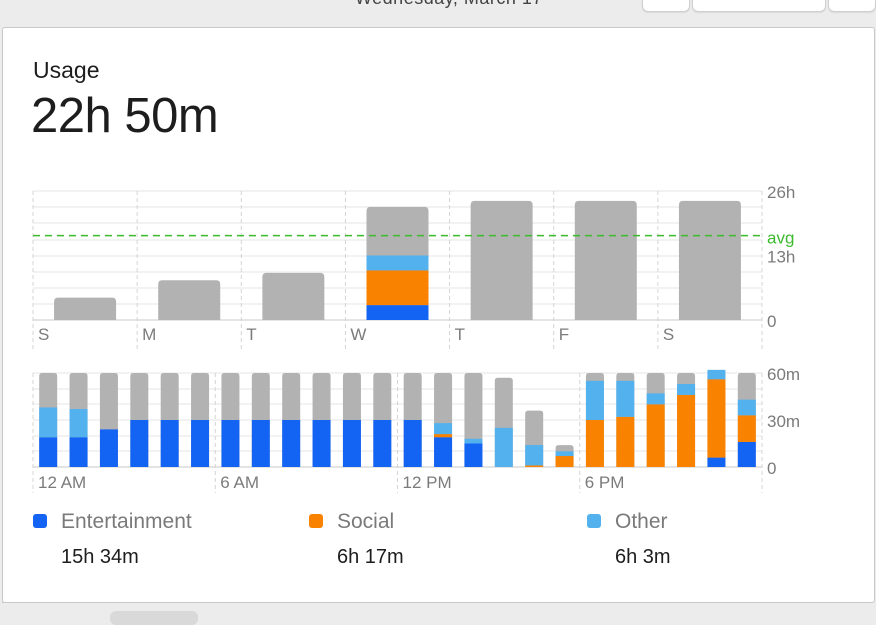 Image resolution: width=876 pixels, height=625 pixels. Describe the element at coordinates (759, 6) in the screenshot. I see `today-button` at that location.